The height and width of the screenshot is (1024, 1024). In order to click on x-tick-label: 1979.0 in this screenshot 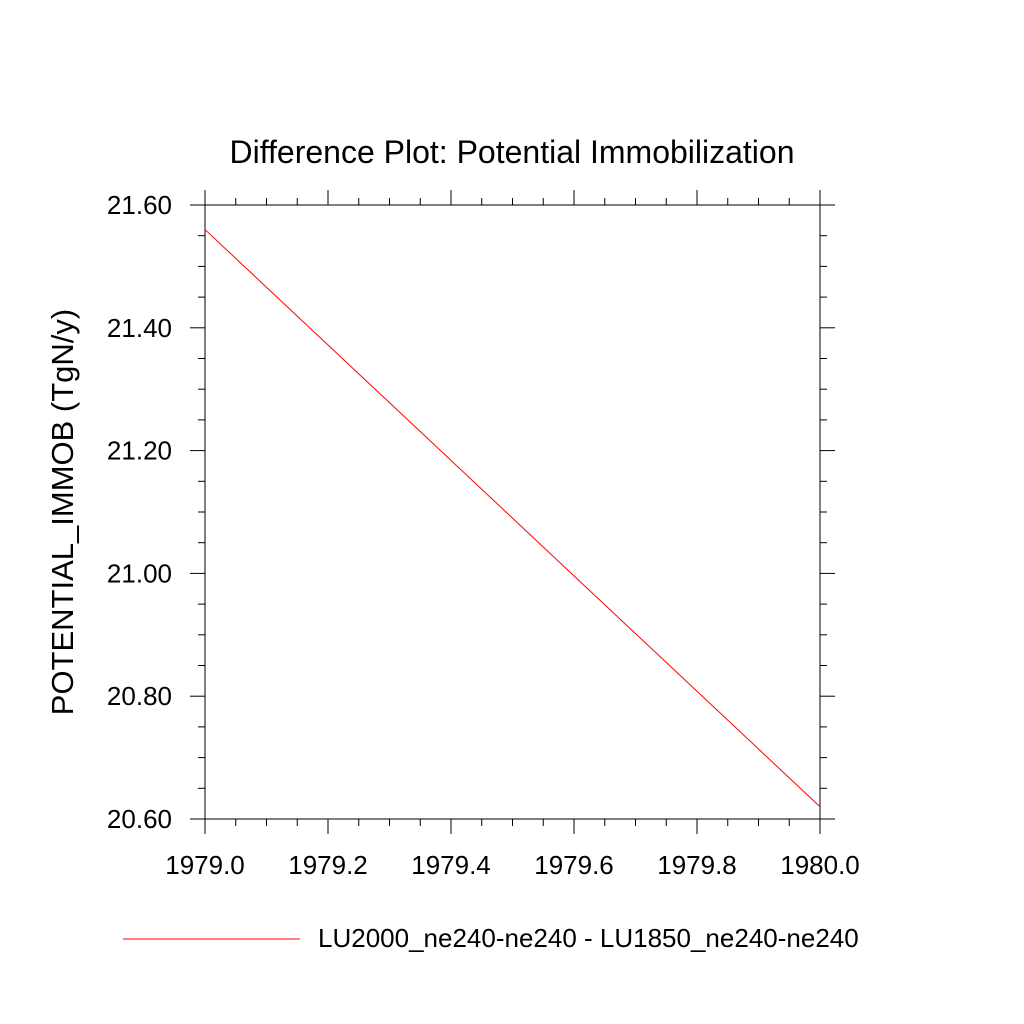, I will do `click(205, 865)`.